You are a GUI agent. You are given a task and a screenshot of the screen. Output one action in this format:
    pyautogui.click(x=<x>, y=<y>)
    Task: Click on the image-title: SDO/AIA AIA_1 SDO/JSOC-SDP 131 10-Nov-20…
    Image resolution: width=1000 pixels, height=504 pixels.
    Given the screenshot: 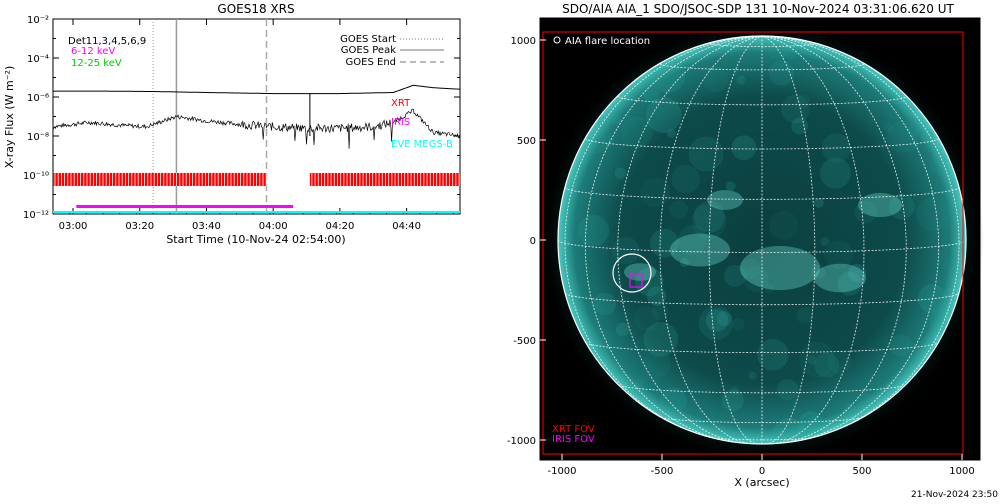 What is the action you would take?
    pyautogui.click(x=758, y=9)
    